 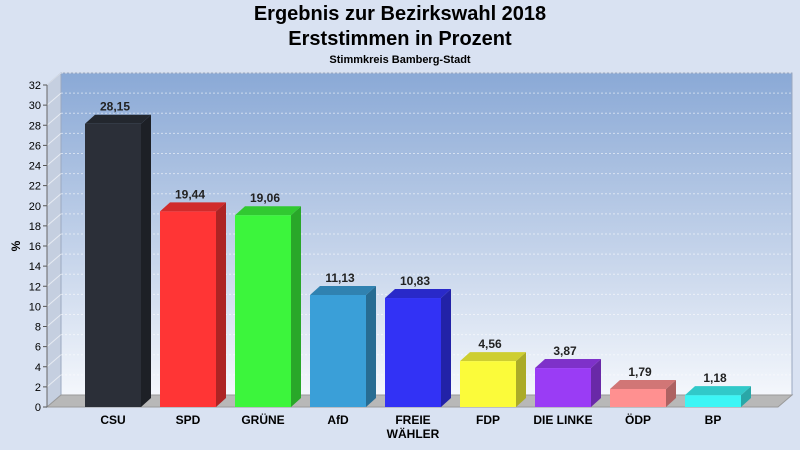 What do you see at coordinates (338, 420) in the screenshot?
I see `category-label: AfD` at bounding box center [338, 420].